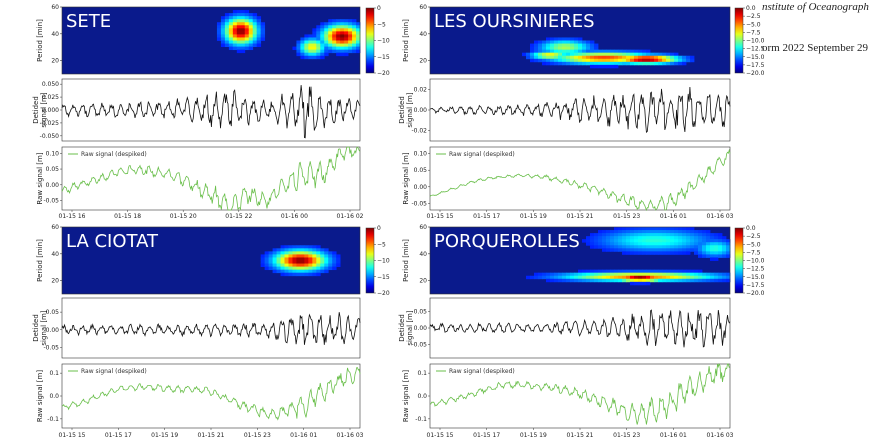  Describe the element at coordinates (421, 311) in the screenshot. I see `detided-ytick-label: 0.05` at that location.